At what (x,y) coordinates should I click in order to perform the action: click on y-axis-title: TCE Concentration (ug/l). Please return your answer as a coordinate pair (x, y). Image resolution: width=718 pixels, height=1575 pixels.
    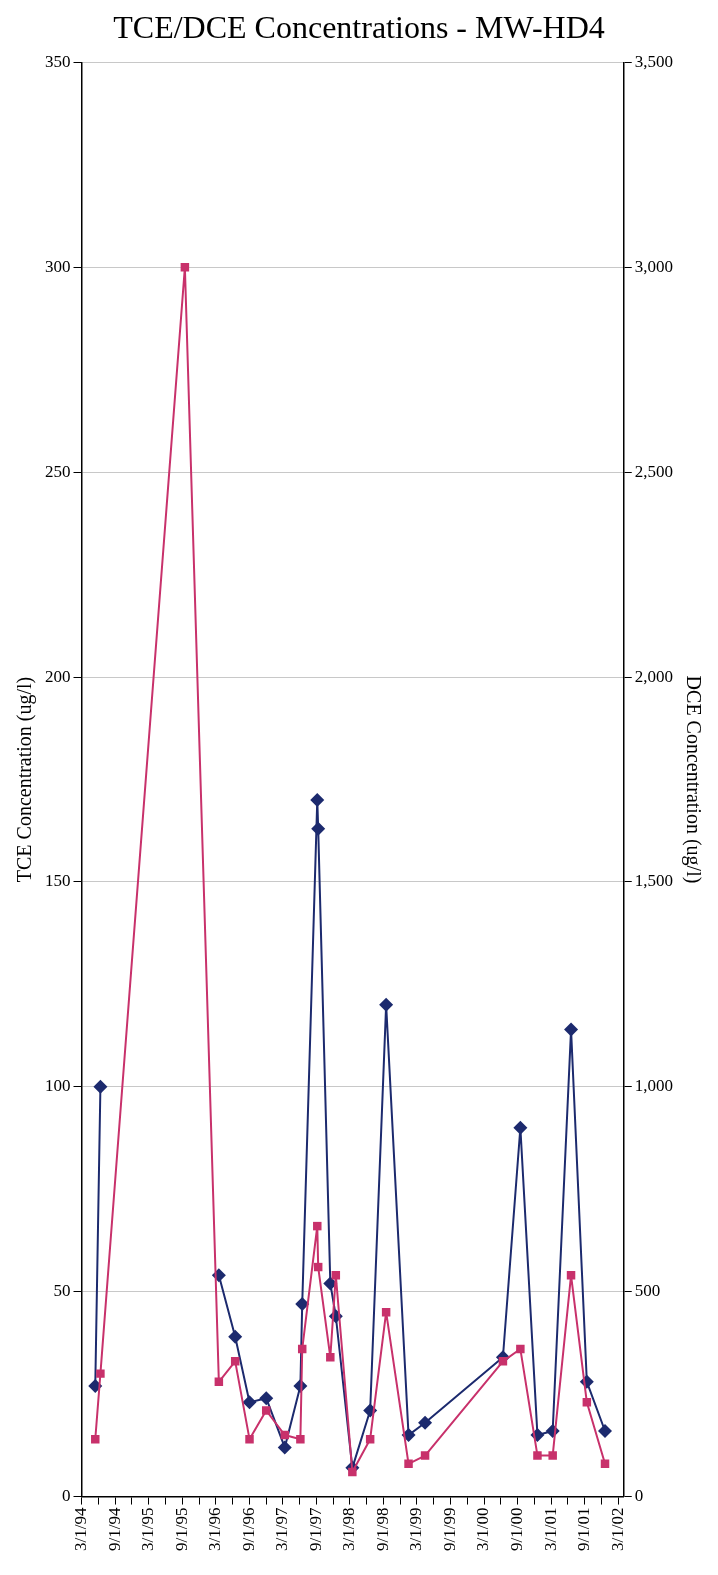
    Looking at the image, I should click on (25, 779).